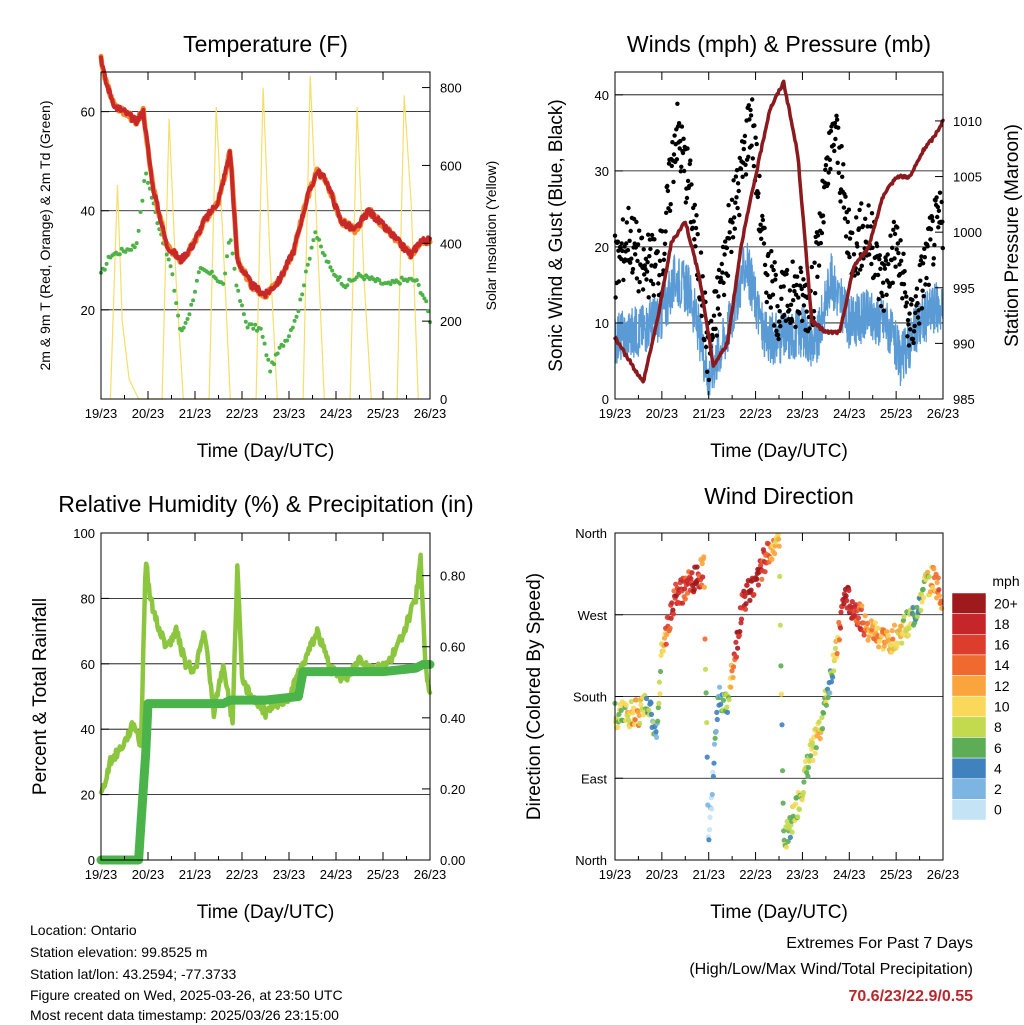 This screenshot has width=1024, height=1025. I want to click on extremes-subtitle: (High/Low/Max Wind/Total Precipitation), so click(831, 969).